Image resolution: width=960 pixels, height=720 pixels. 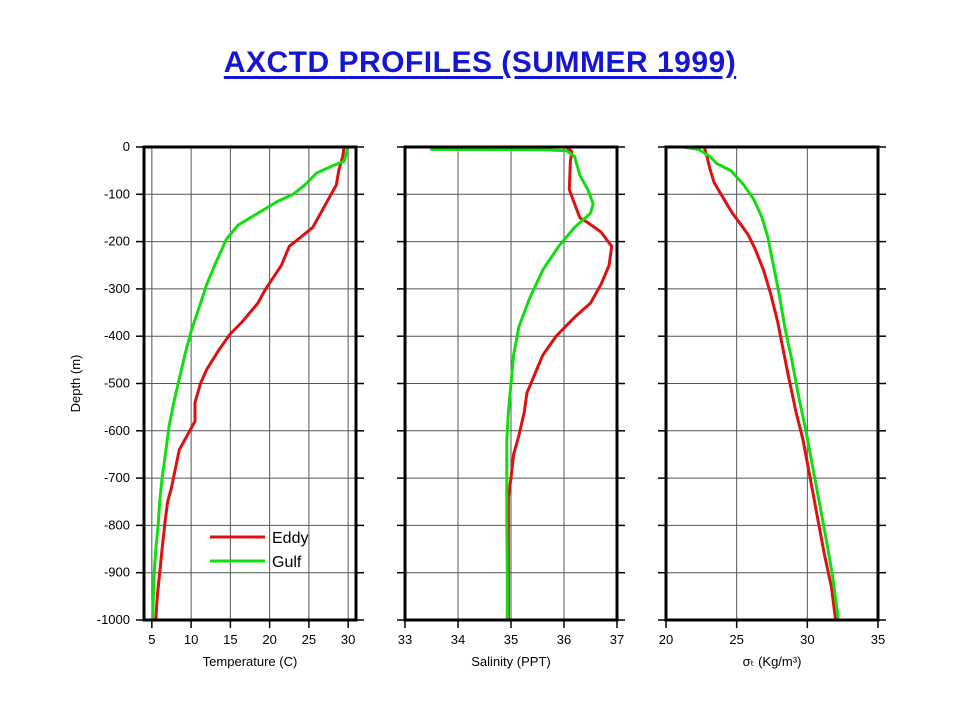 What do you see at coordinates (458, 639) in the screenshot?
I see `x-tick-label: 34` at bounding box center [458, 639].